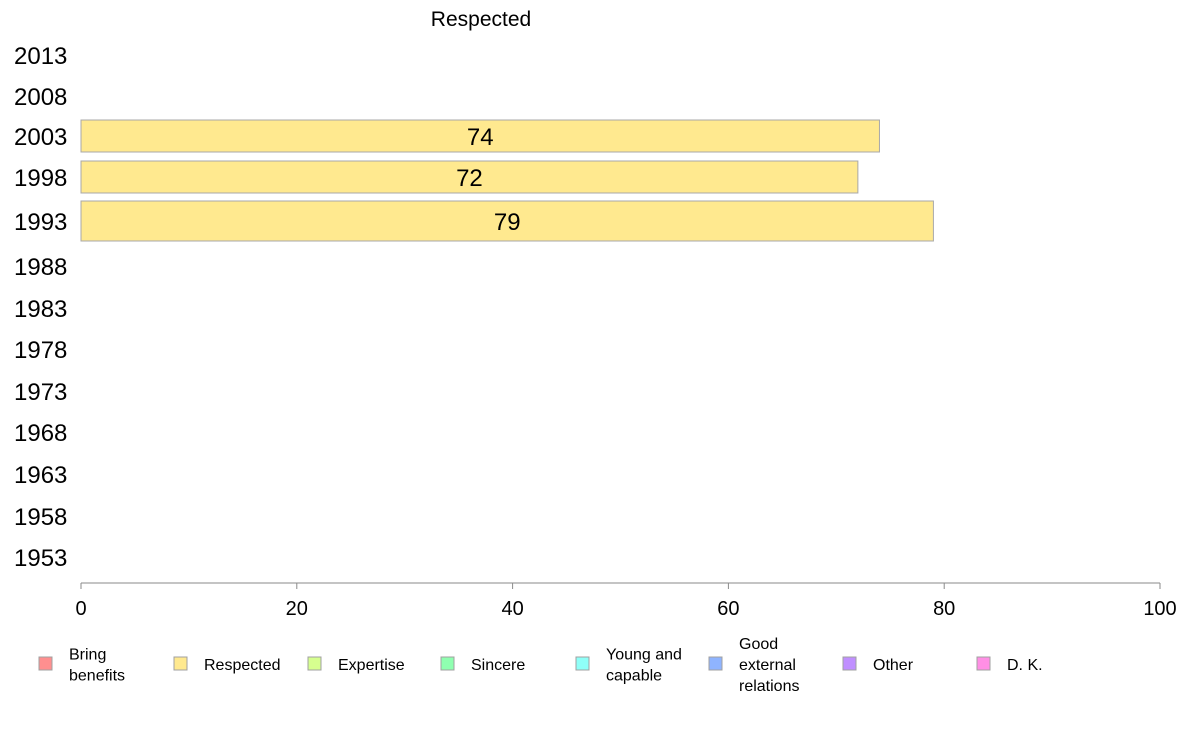 The height and width of the screenshot is (736, 1188). I want to click on category-label: 1983, so click(40, 309).